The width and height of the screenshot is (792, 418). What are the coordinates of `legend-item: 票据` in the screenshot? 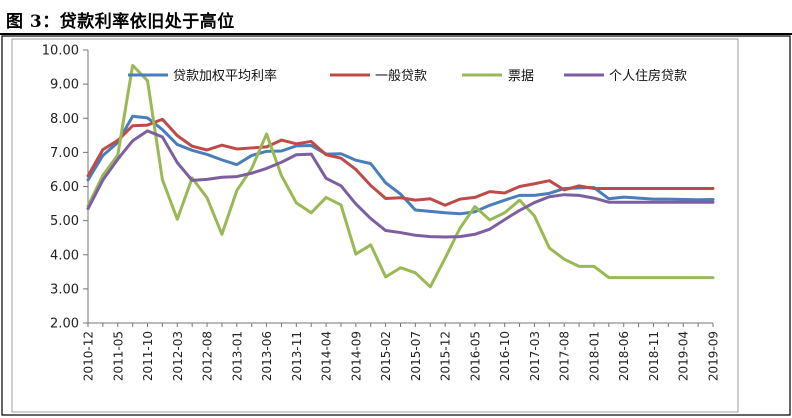 It's located at (498, 76).